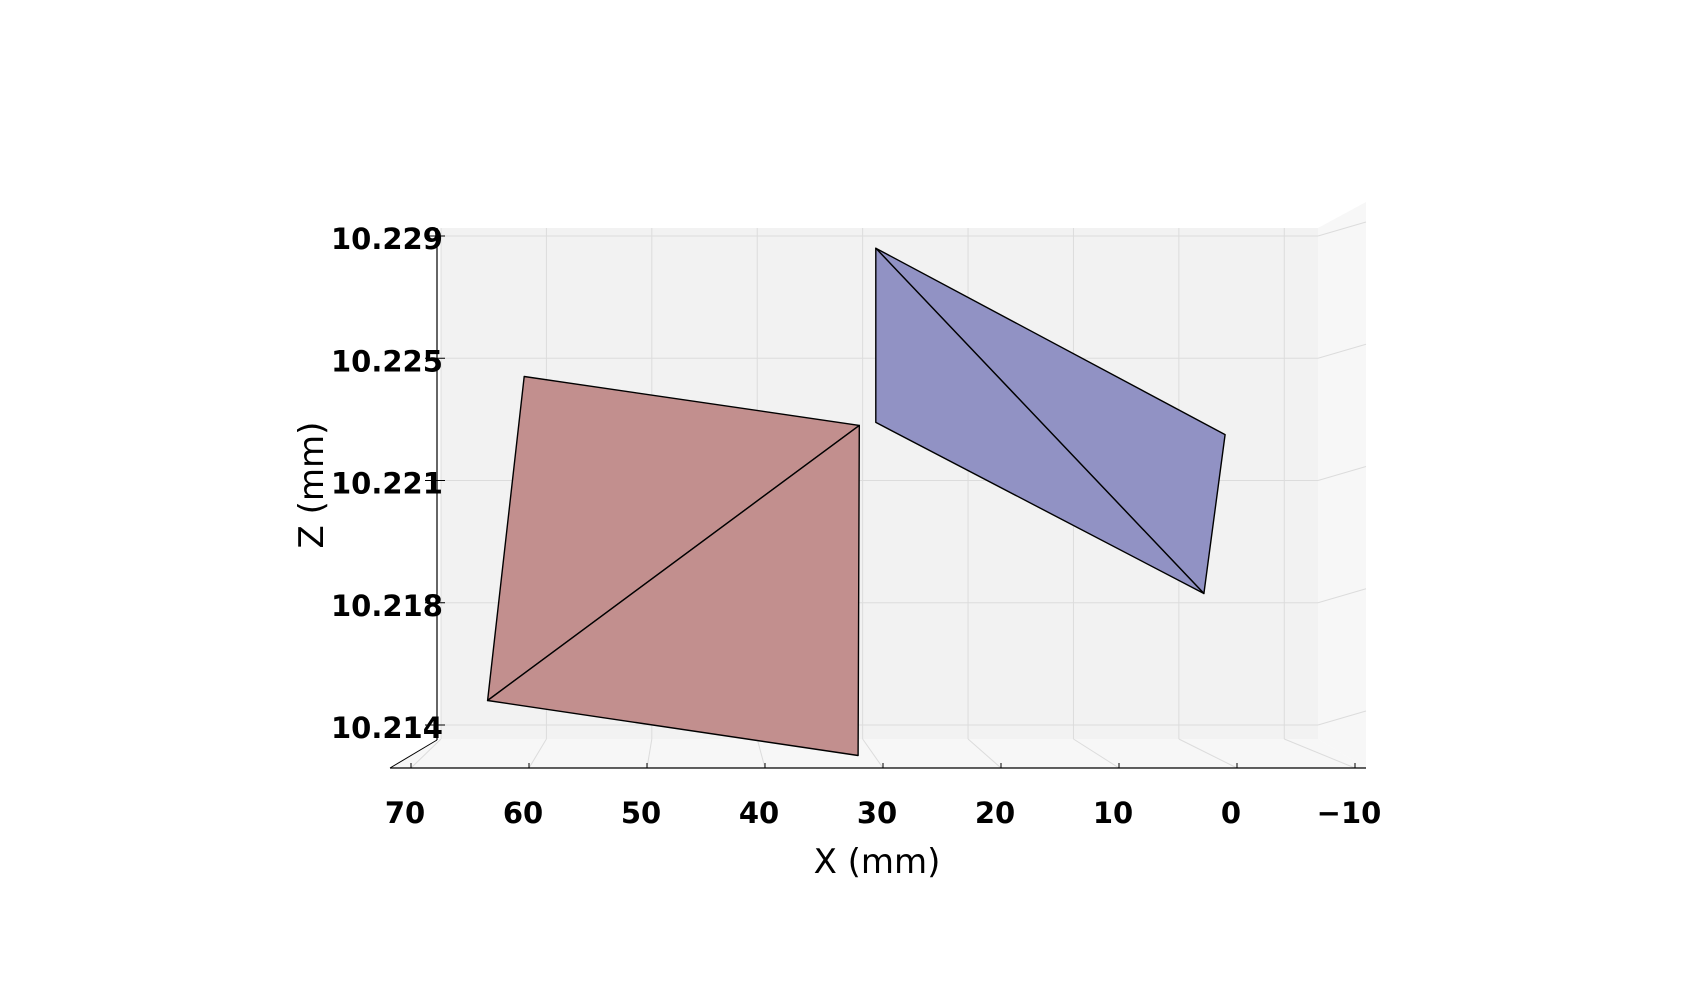 This screenshot has width=1700, height=988. Describe the element at coordinates (1231, 813) in the screenshot. I see `x-tick-label: 0` at that location.